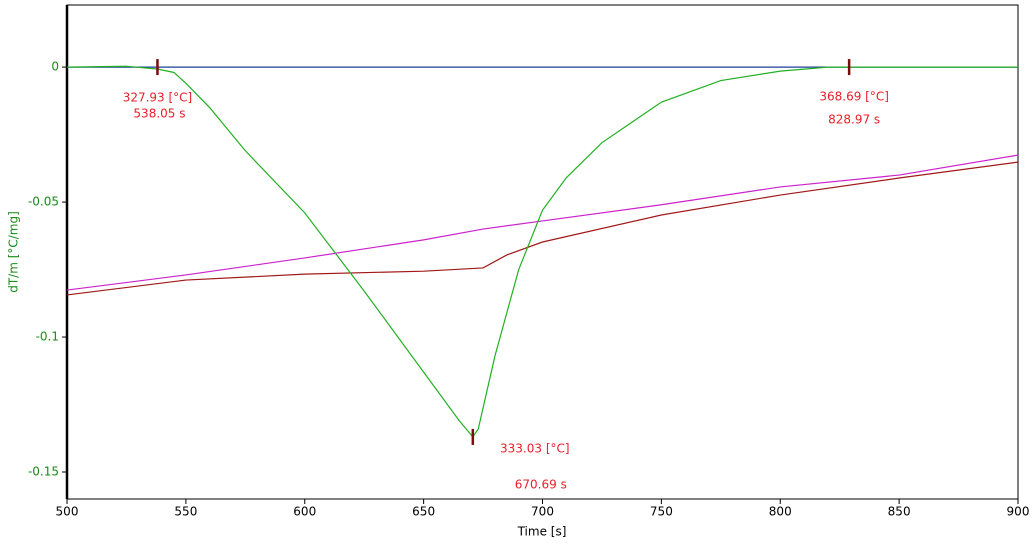 Image resolution: width=1032 pixels, height=544 pixels. Describe the element at coordinates (14, 252) in the screenshot. I see `y-axis-label: dT/m [°C/mg]` at that location.